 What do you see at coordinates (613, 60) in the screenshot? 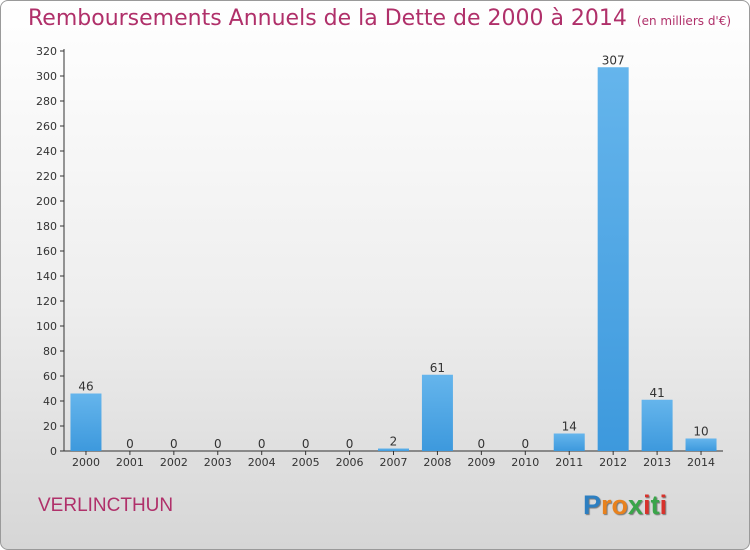
I see `data-label: 307` at bounding box center [613, 60].